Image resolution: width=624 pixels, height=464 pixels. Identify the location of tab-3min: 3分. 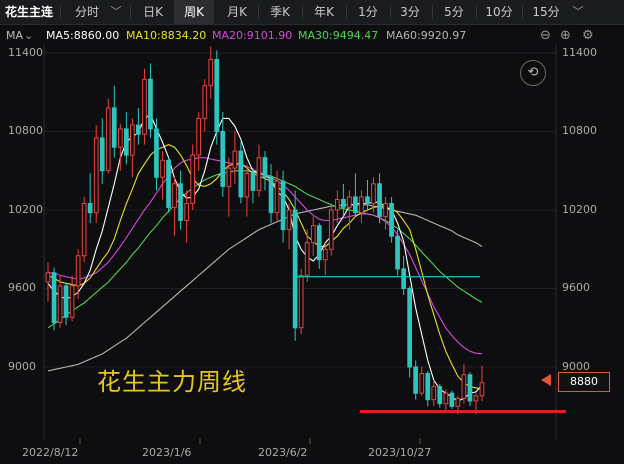
(410, 12).